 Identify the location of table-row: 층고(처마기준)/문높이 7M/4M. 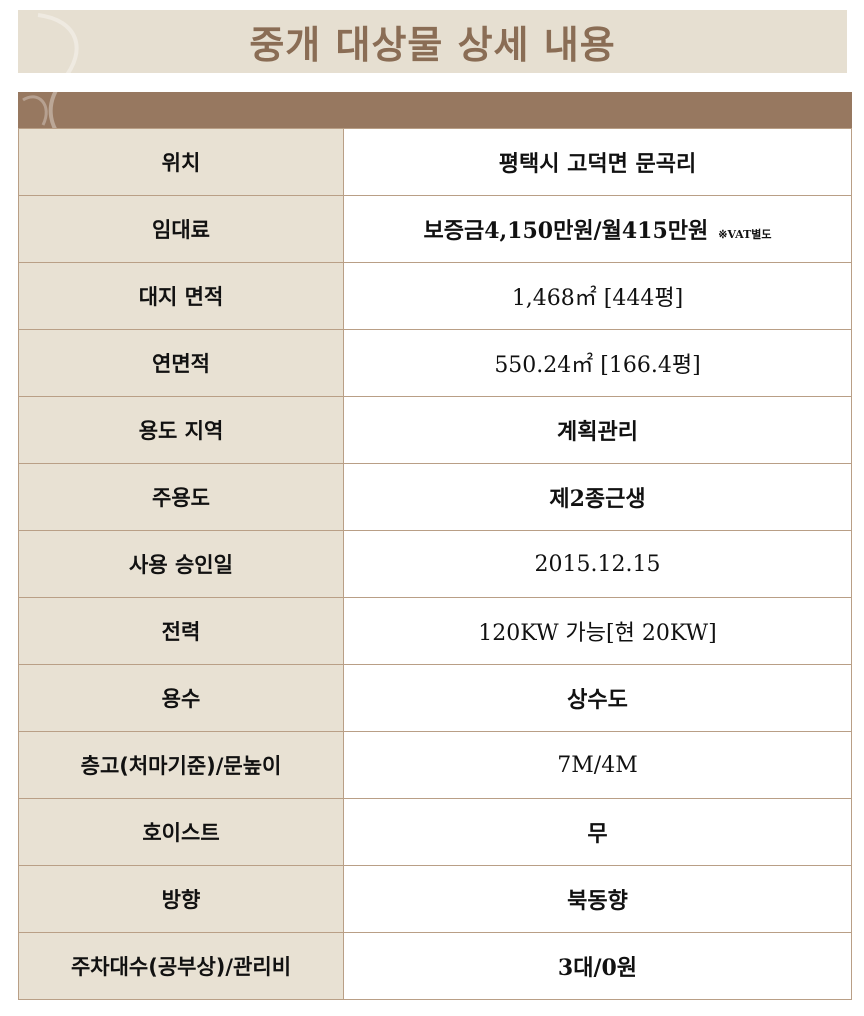
(435, 765).